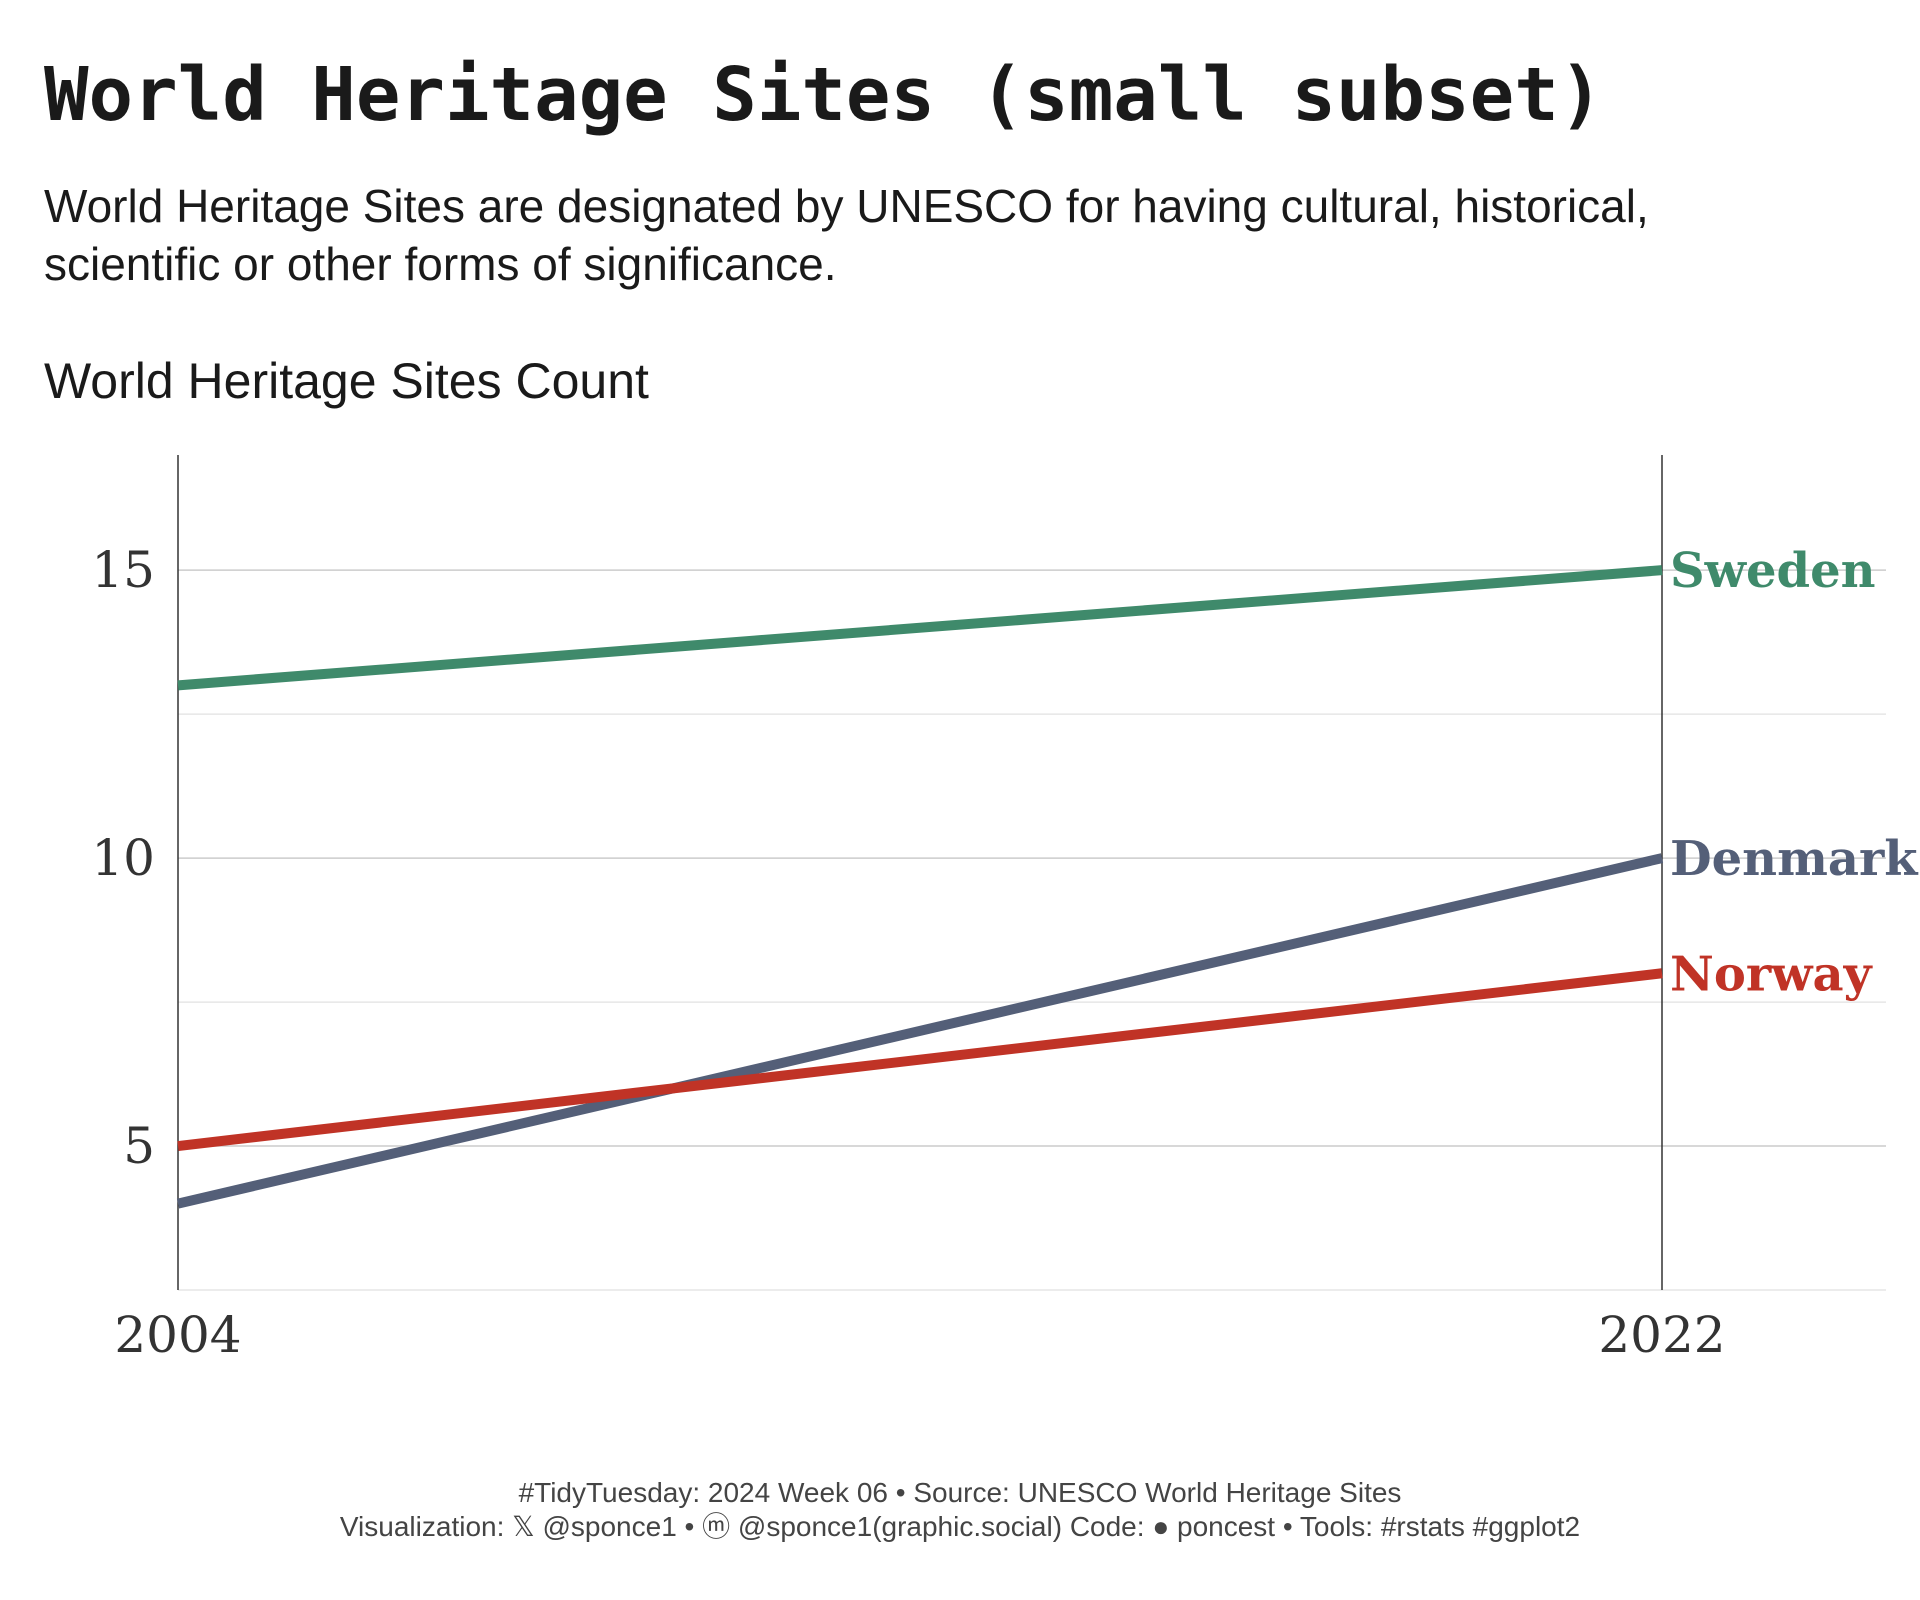 Image resolution: width=1920 pixels, height=1600 pixels. I want to click on series-label-sweden: Sweden, so click(1773, 571).